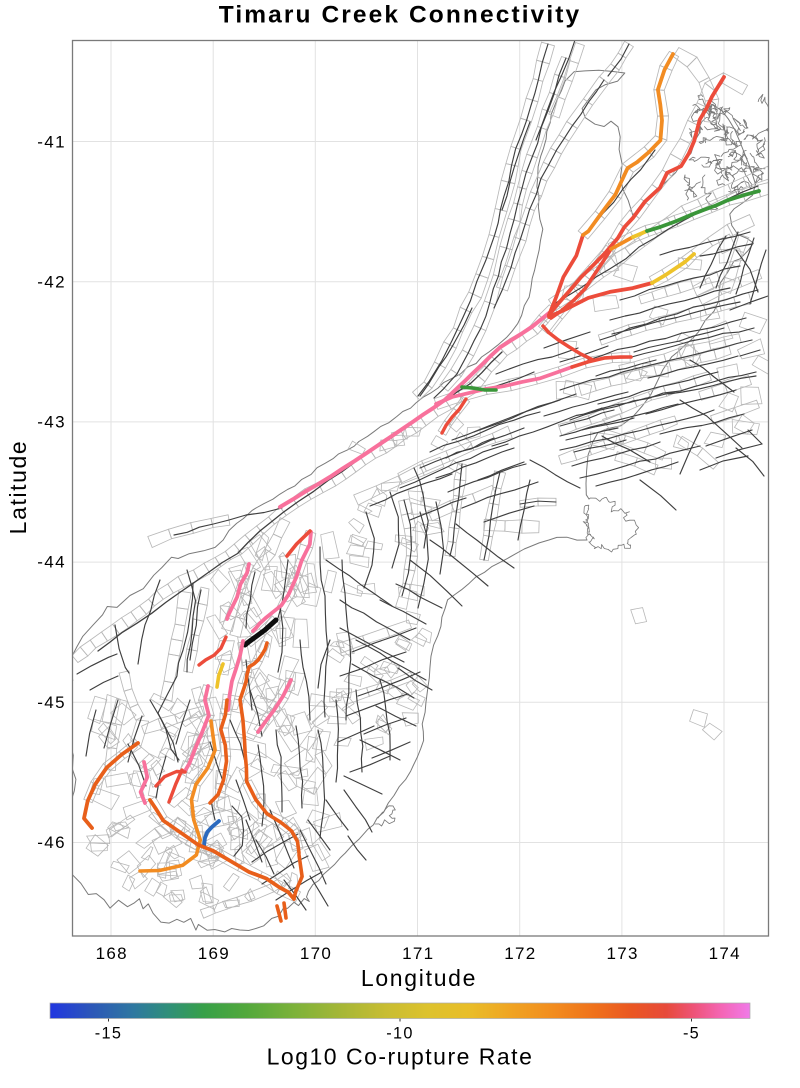  I want to click on svg-text: -45, so click(51, 702).